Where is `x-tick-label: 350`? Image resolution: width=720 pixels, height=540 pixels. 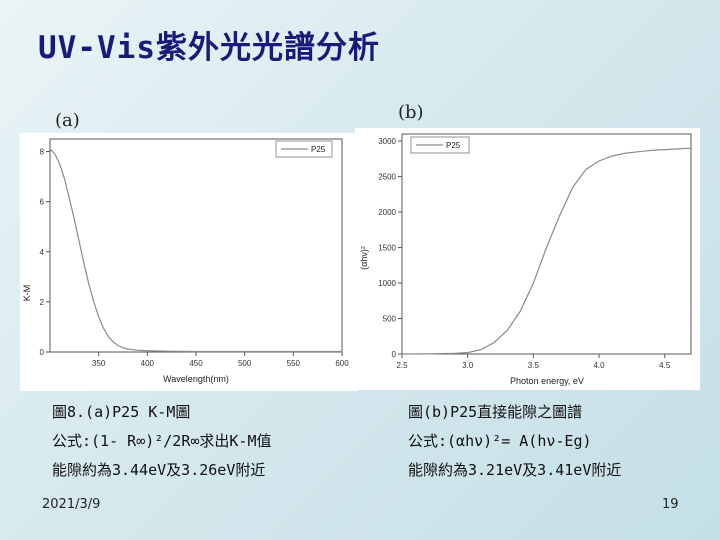 x-tick-label: 350 is located at coordinates (99, 363).